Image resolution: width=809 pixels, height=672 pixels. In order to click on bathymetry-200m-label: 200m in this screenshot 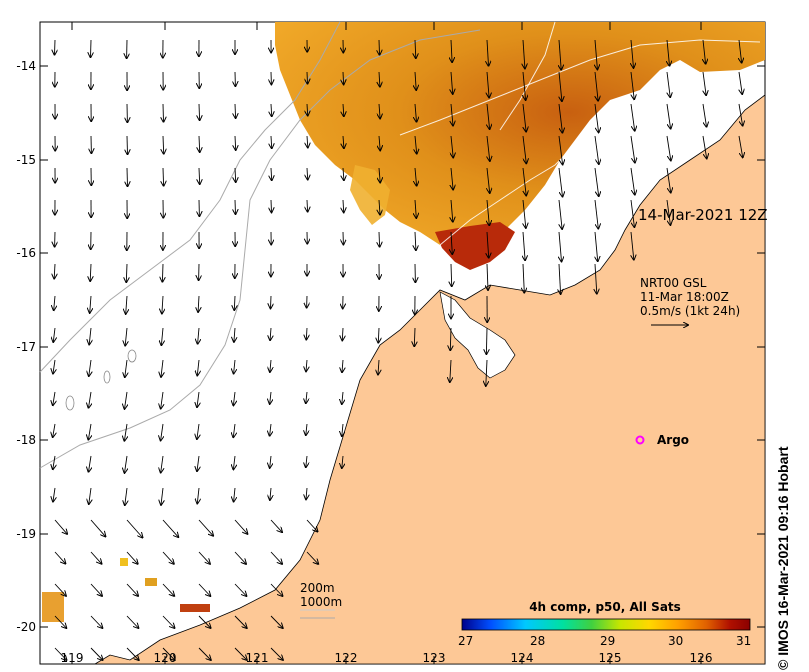, I will do `click(317, 588)`.